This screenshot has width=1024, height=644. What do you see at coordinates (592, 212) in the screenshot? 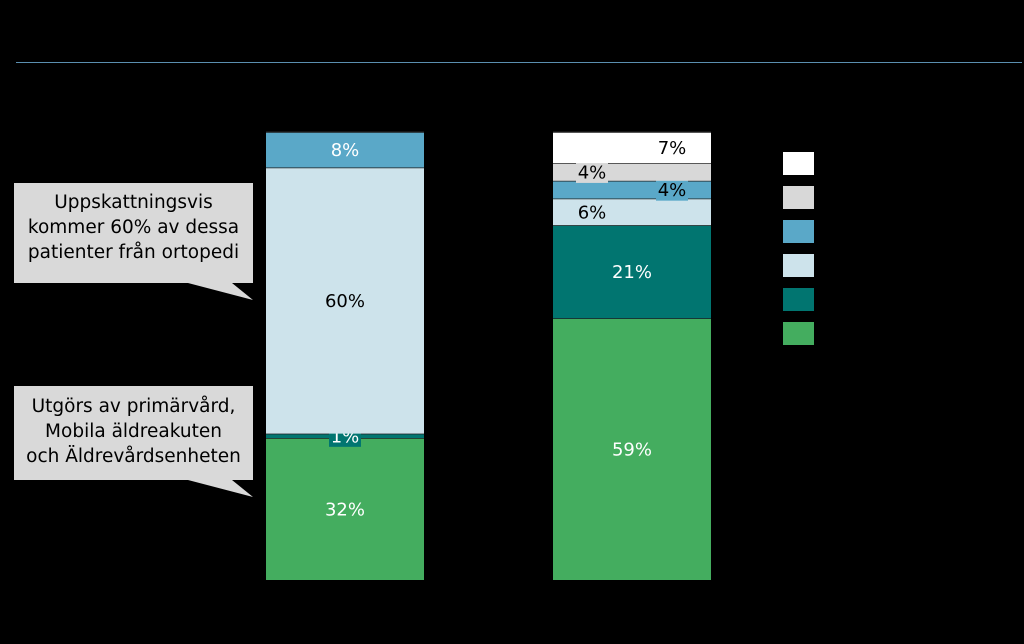
I see `data-label: 6%` at bounding box center [592, 212].